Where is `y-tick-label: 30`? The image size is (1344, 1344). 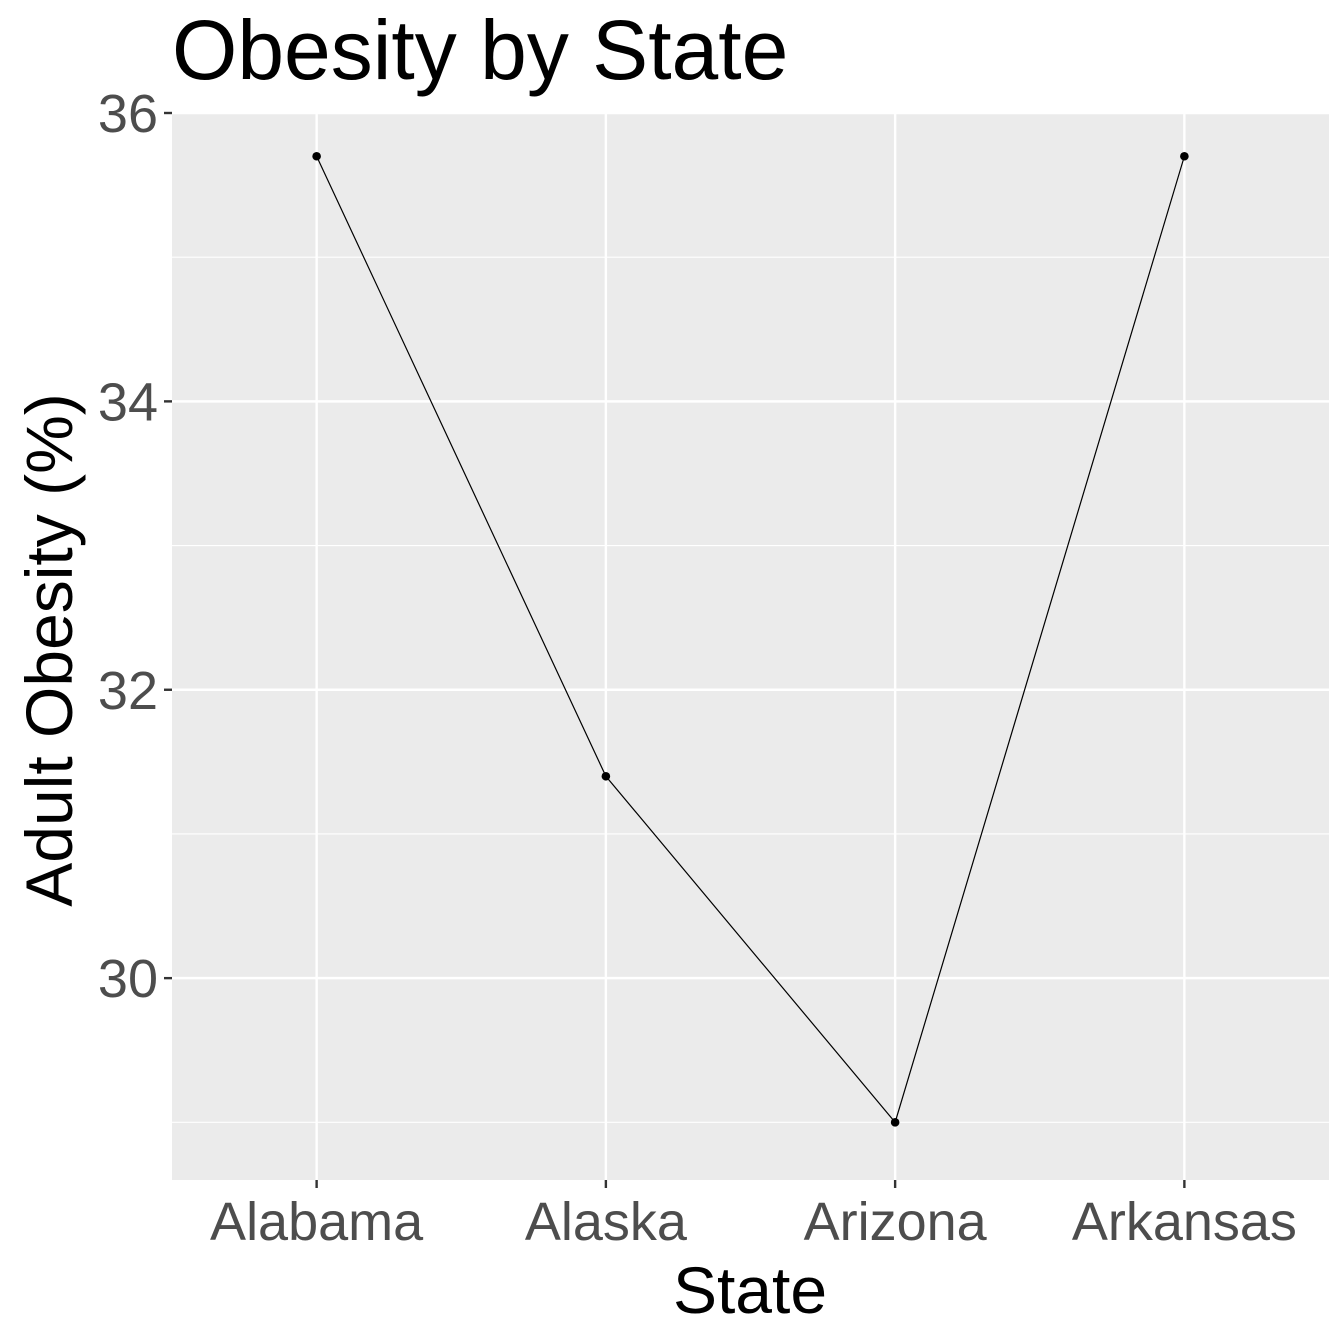
y-tick-label: 30 is located at coordinates (128, 979).